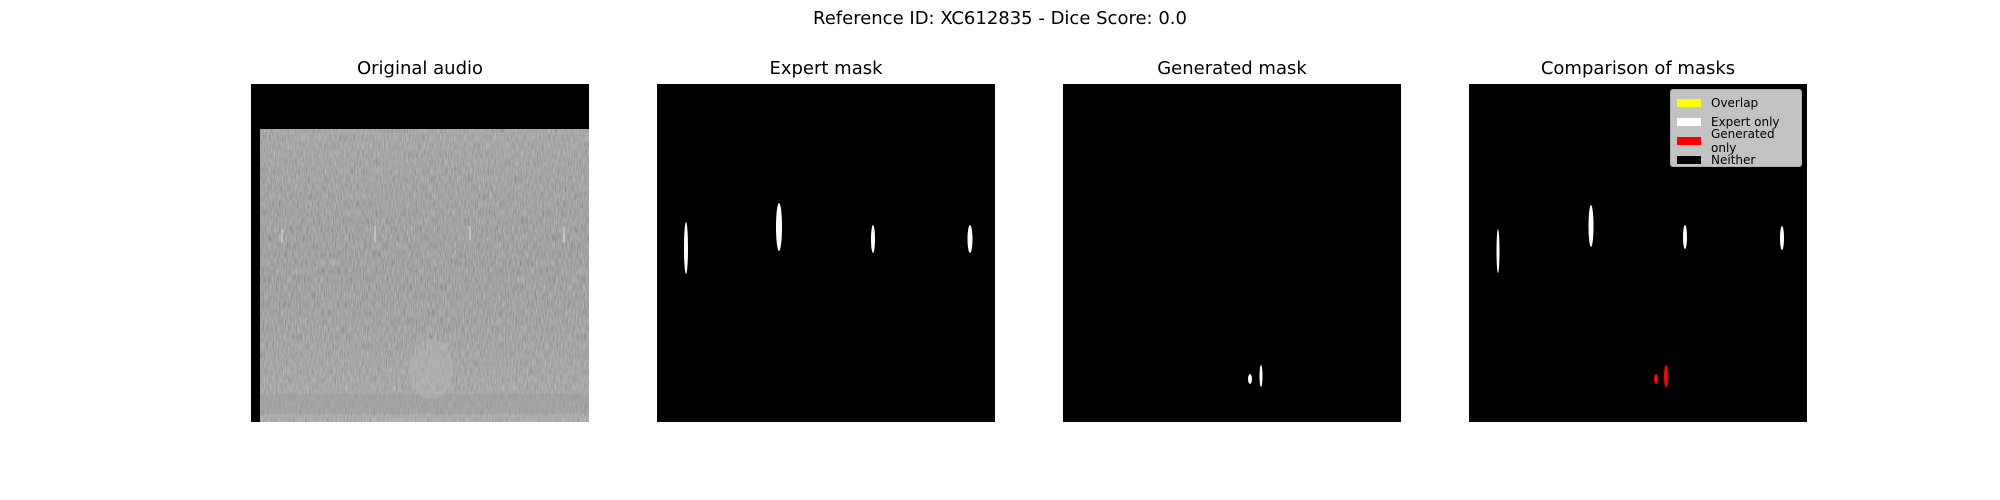 Image resolution: width=2000 pixels, height=500 pixels. What do you see at coordinates (420, 68) in the screenshot?
I see `panel-title-original-audio: Original audio` at bounding box center [420, 68].